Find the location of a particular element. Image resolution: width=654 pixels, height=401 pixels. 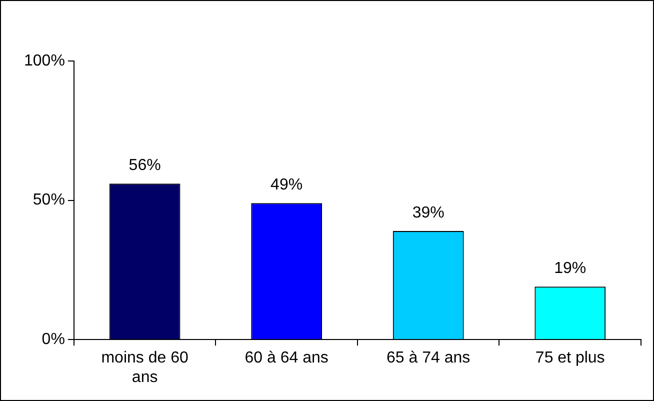

x-tick-label: 65 à 74 ans is located at coordinates (428, 358).